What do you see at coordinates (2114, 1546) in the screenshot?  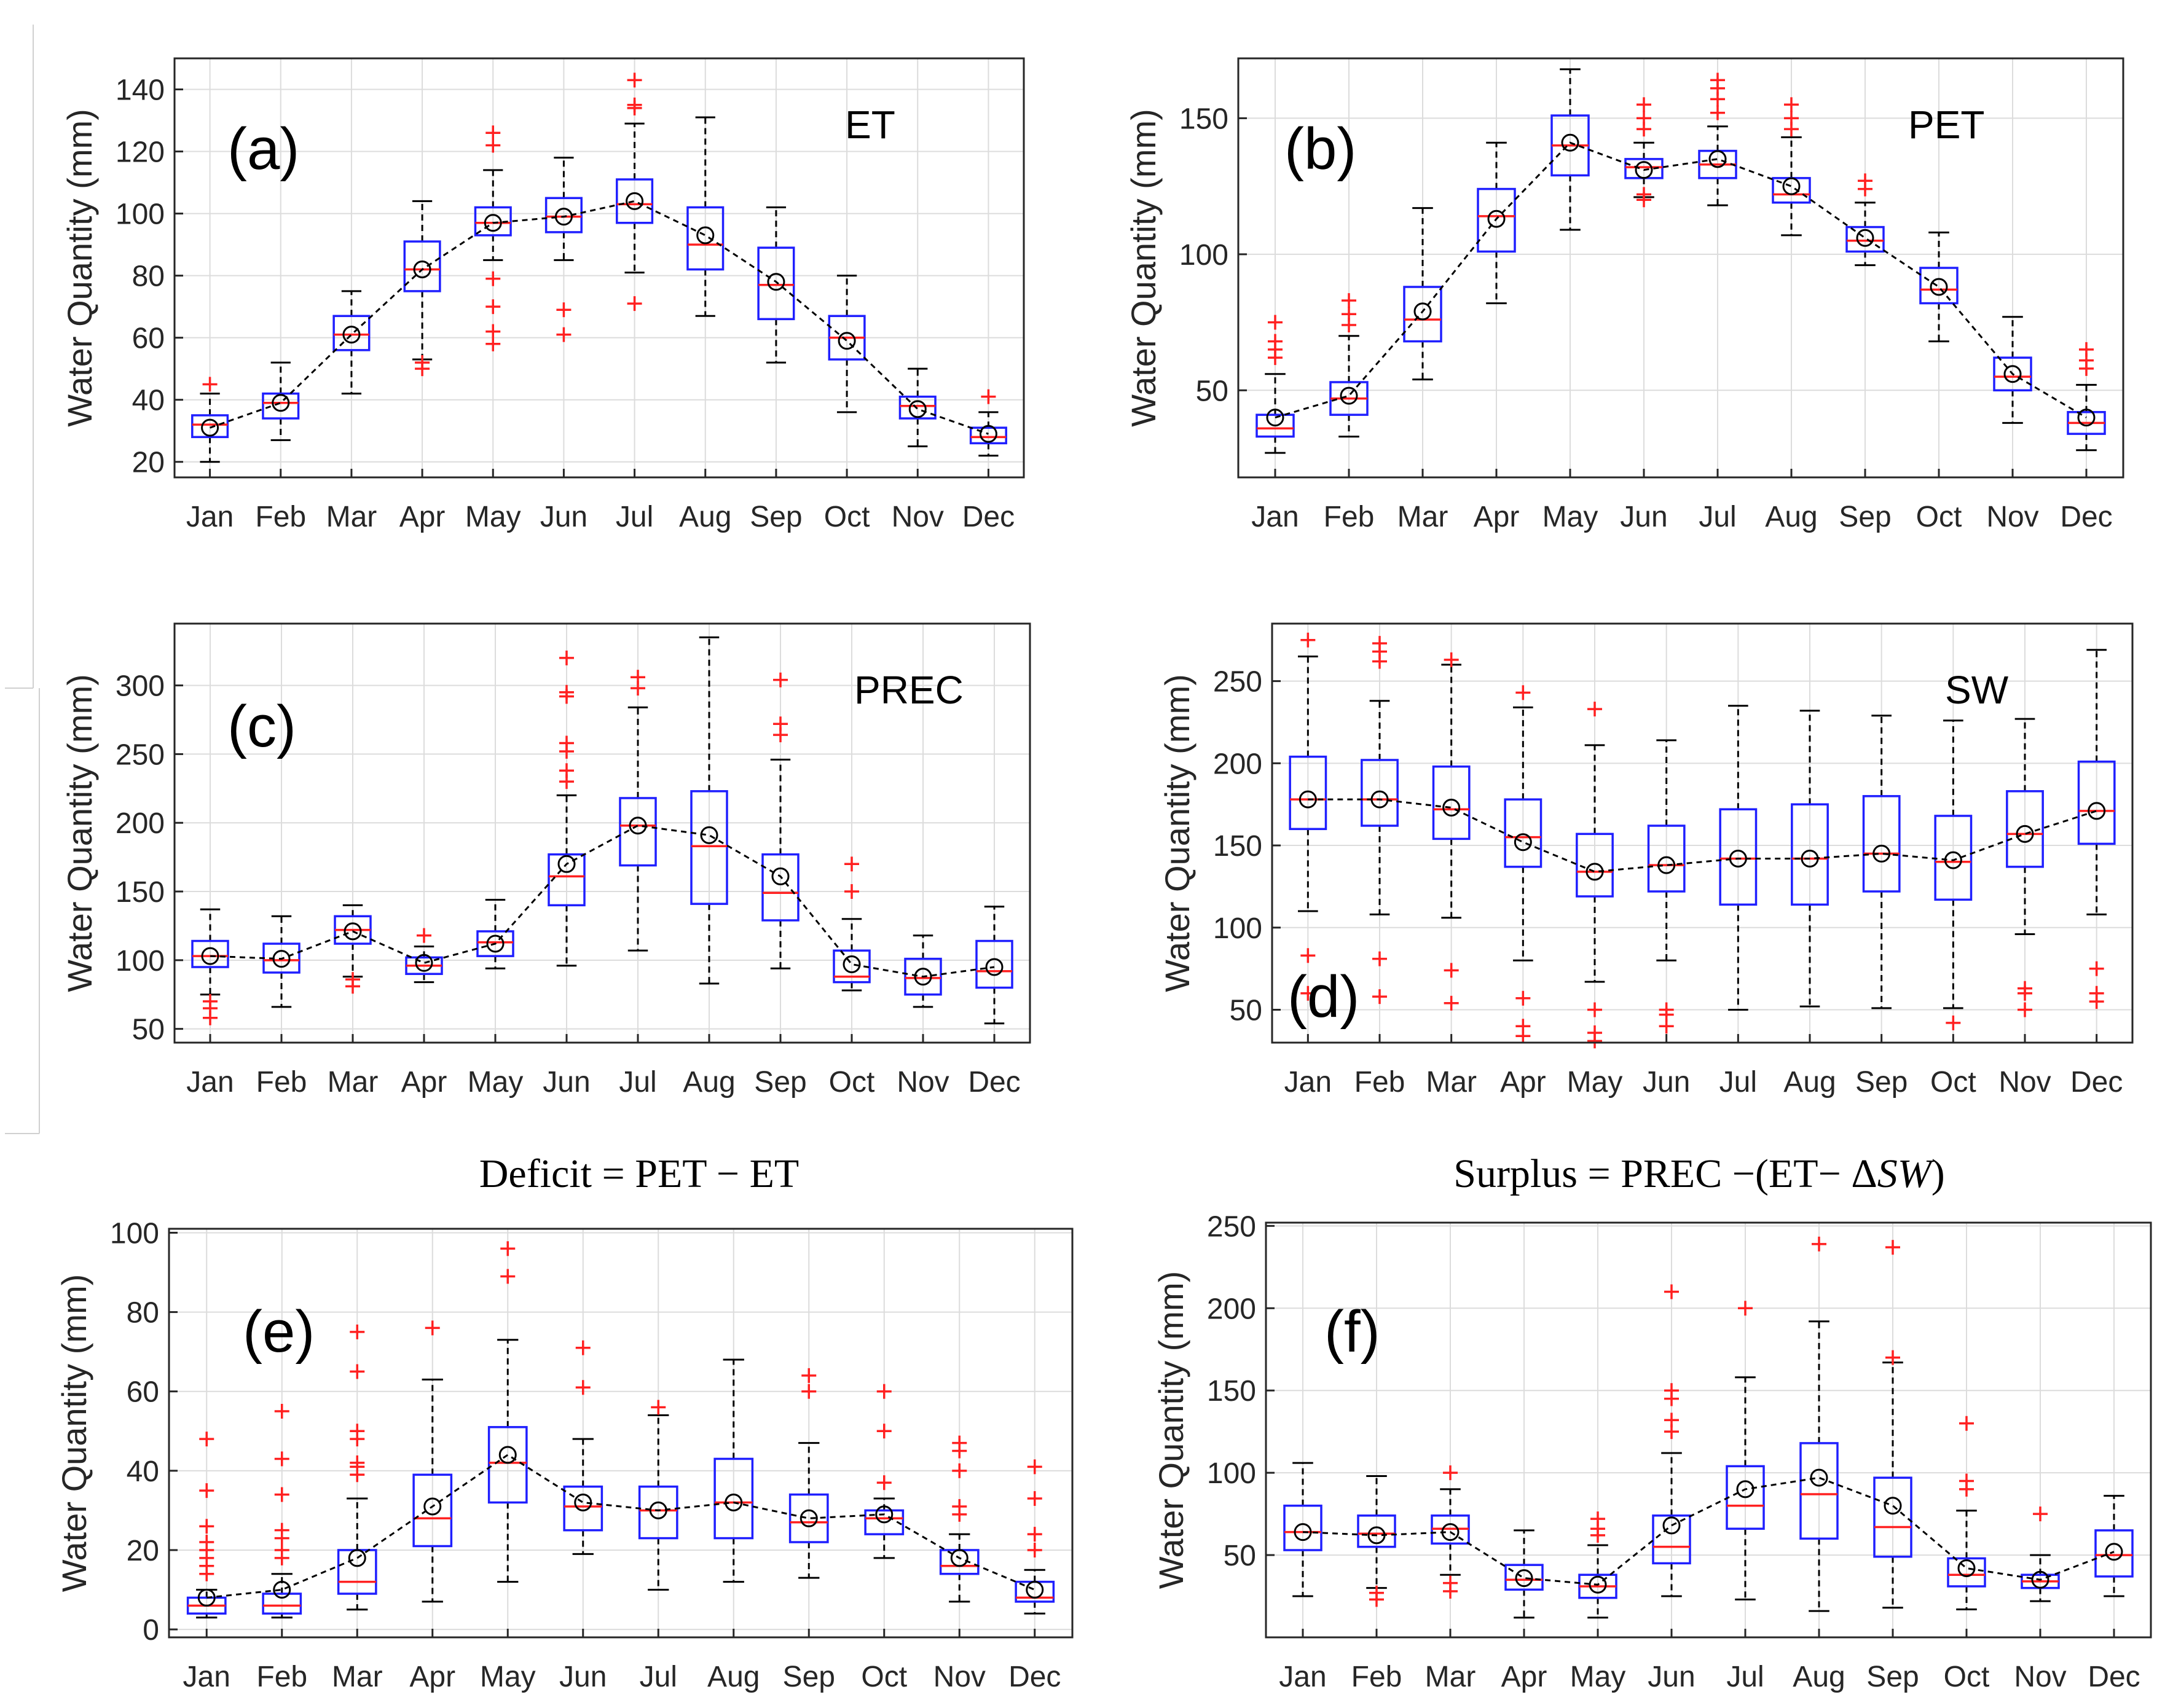 I see `box-dec` at bounding box center [2114, 1546].